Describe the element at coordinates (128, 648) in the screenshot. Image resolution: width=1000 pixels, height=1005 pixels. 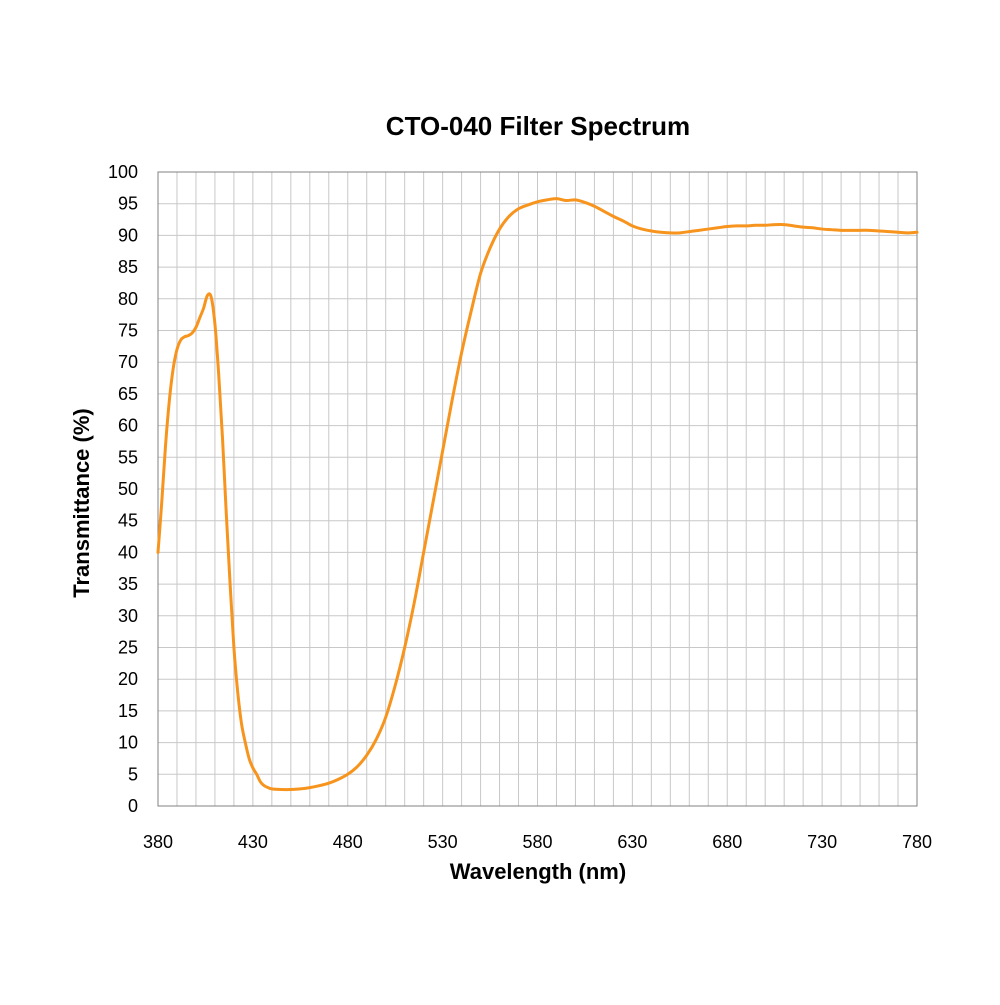
I see `y-tick-label: 25` at that location.